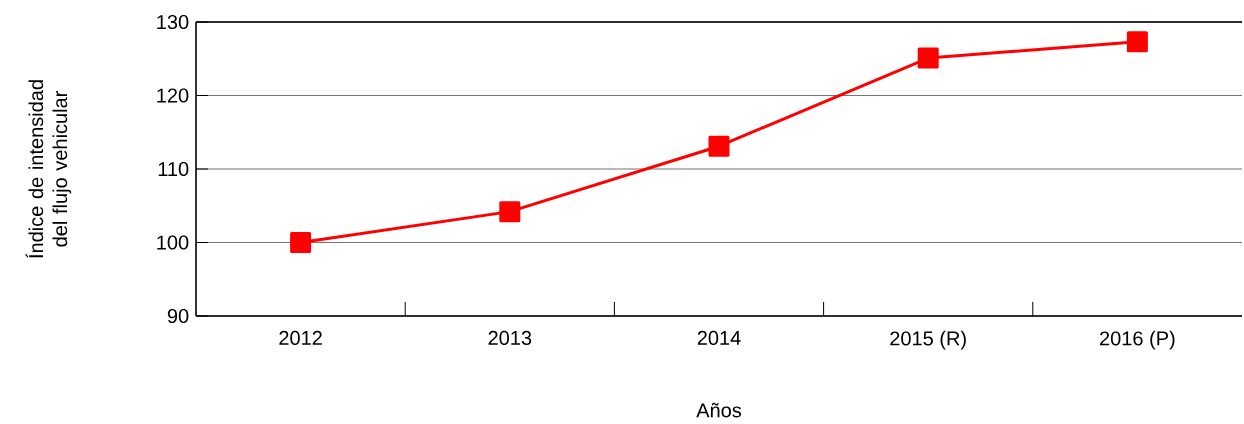 Image resolution: width=1244 pixels, height=424 pixels. I want to click on x-tick-label: 2012, so click(300, 337).